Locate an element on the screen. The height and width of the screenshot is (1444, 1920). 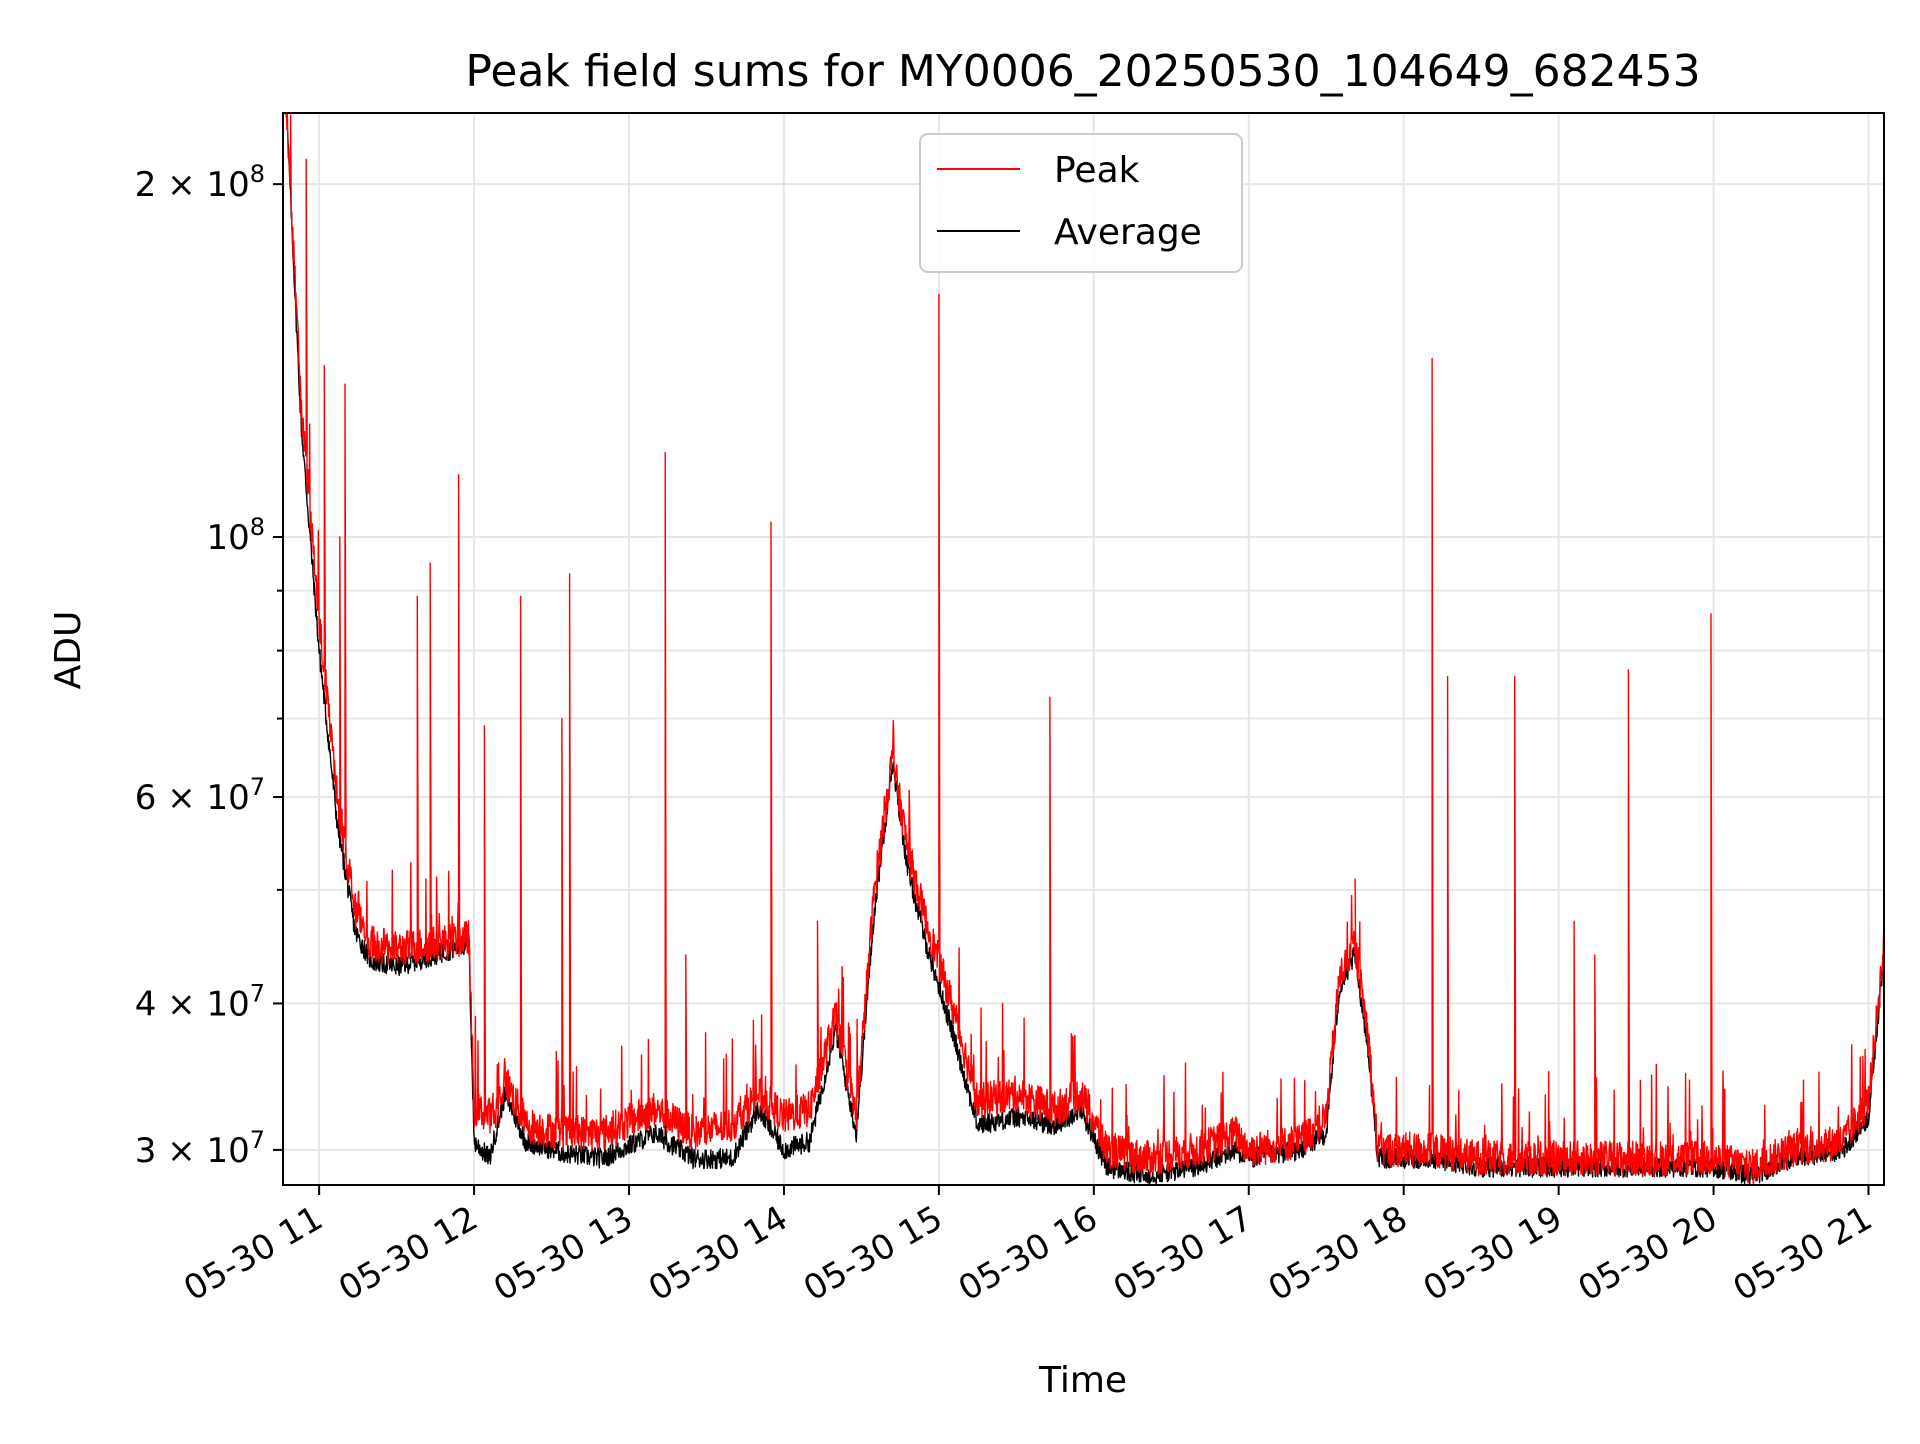
y-tick-label: 4 × 107 is located at coordinates (200, 1001).